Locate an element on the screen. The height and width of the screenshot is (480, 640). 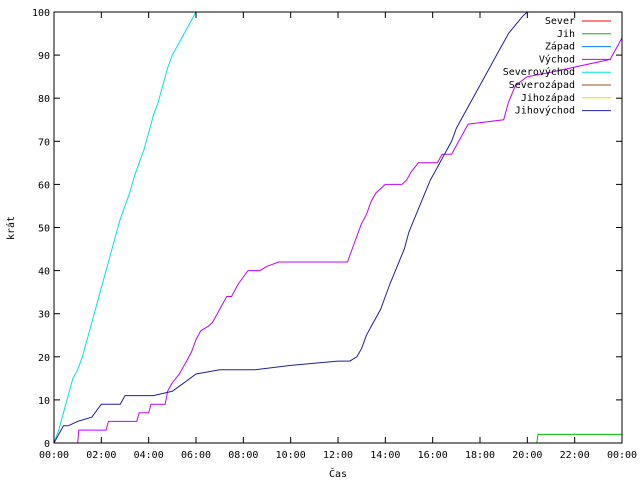
y-axis-label: krát is located at coordinates (11, 228).